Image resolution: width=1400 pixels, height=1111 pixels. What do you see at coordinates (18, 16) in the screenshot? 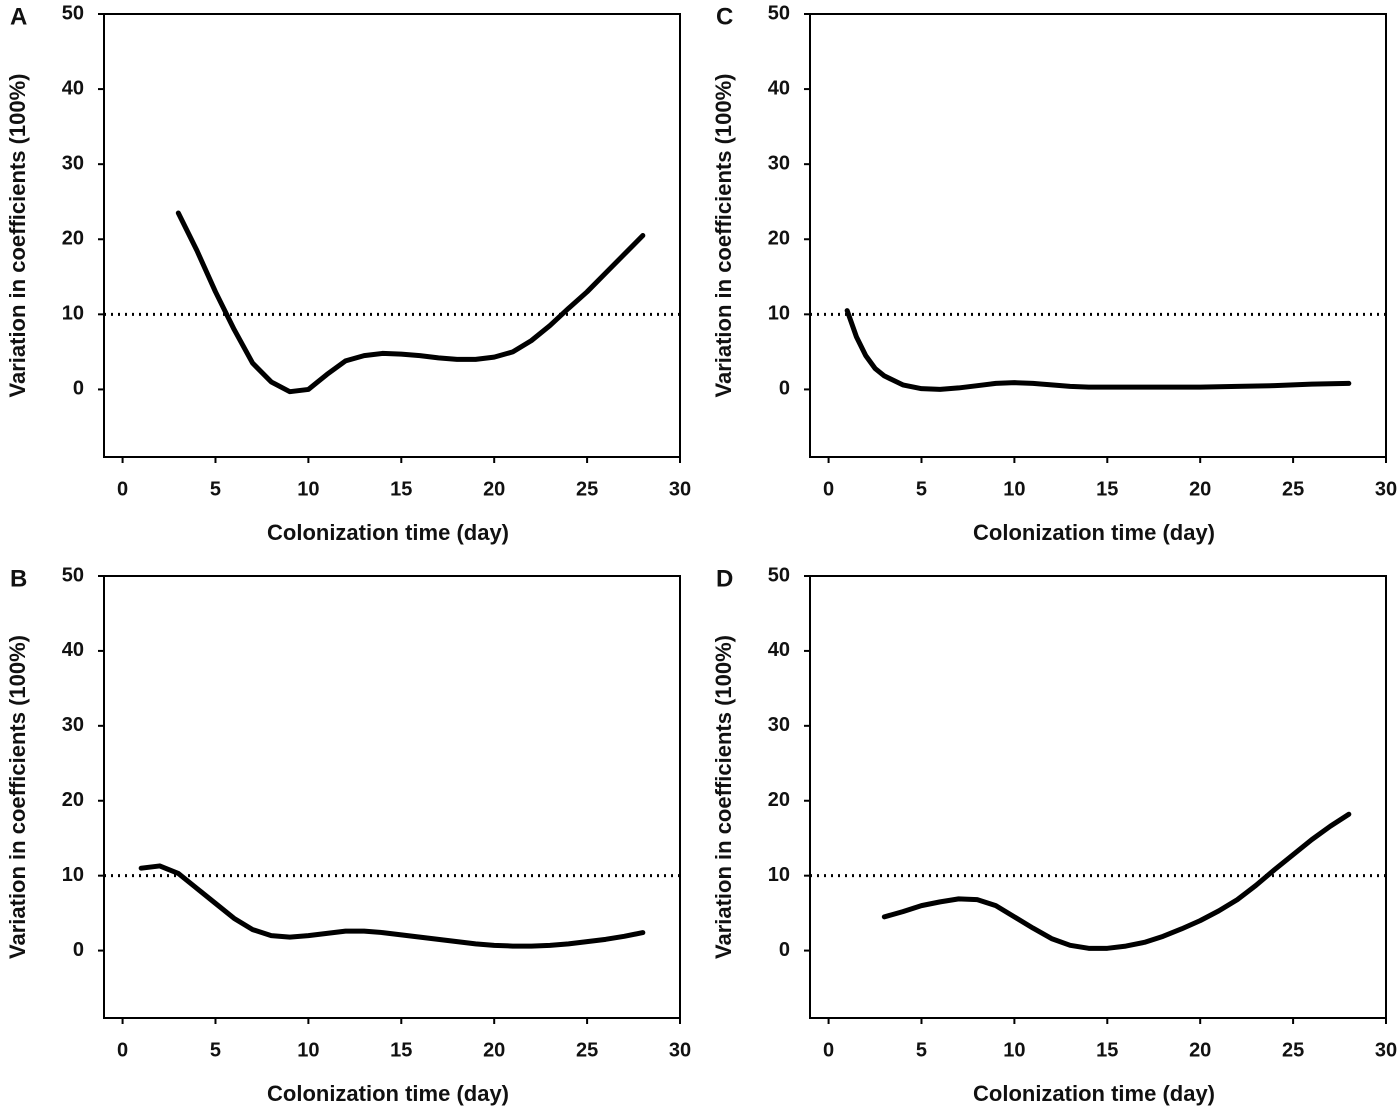
I see `panel-label: A` at bounding box center [18, 16].